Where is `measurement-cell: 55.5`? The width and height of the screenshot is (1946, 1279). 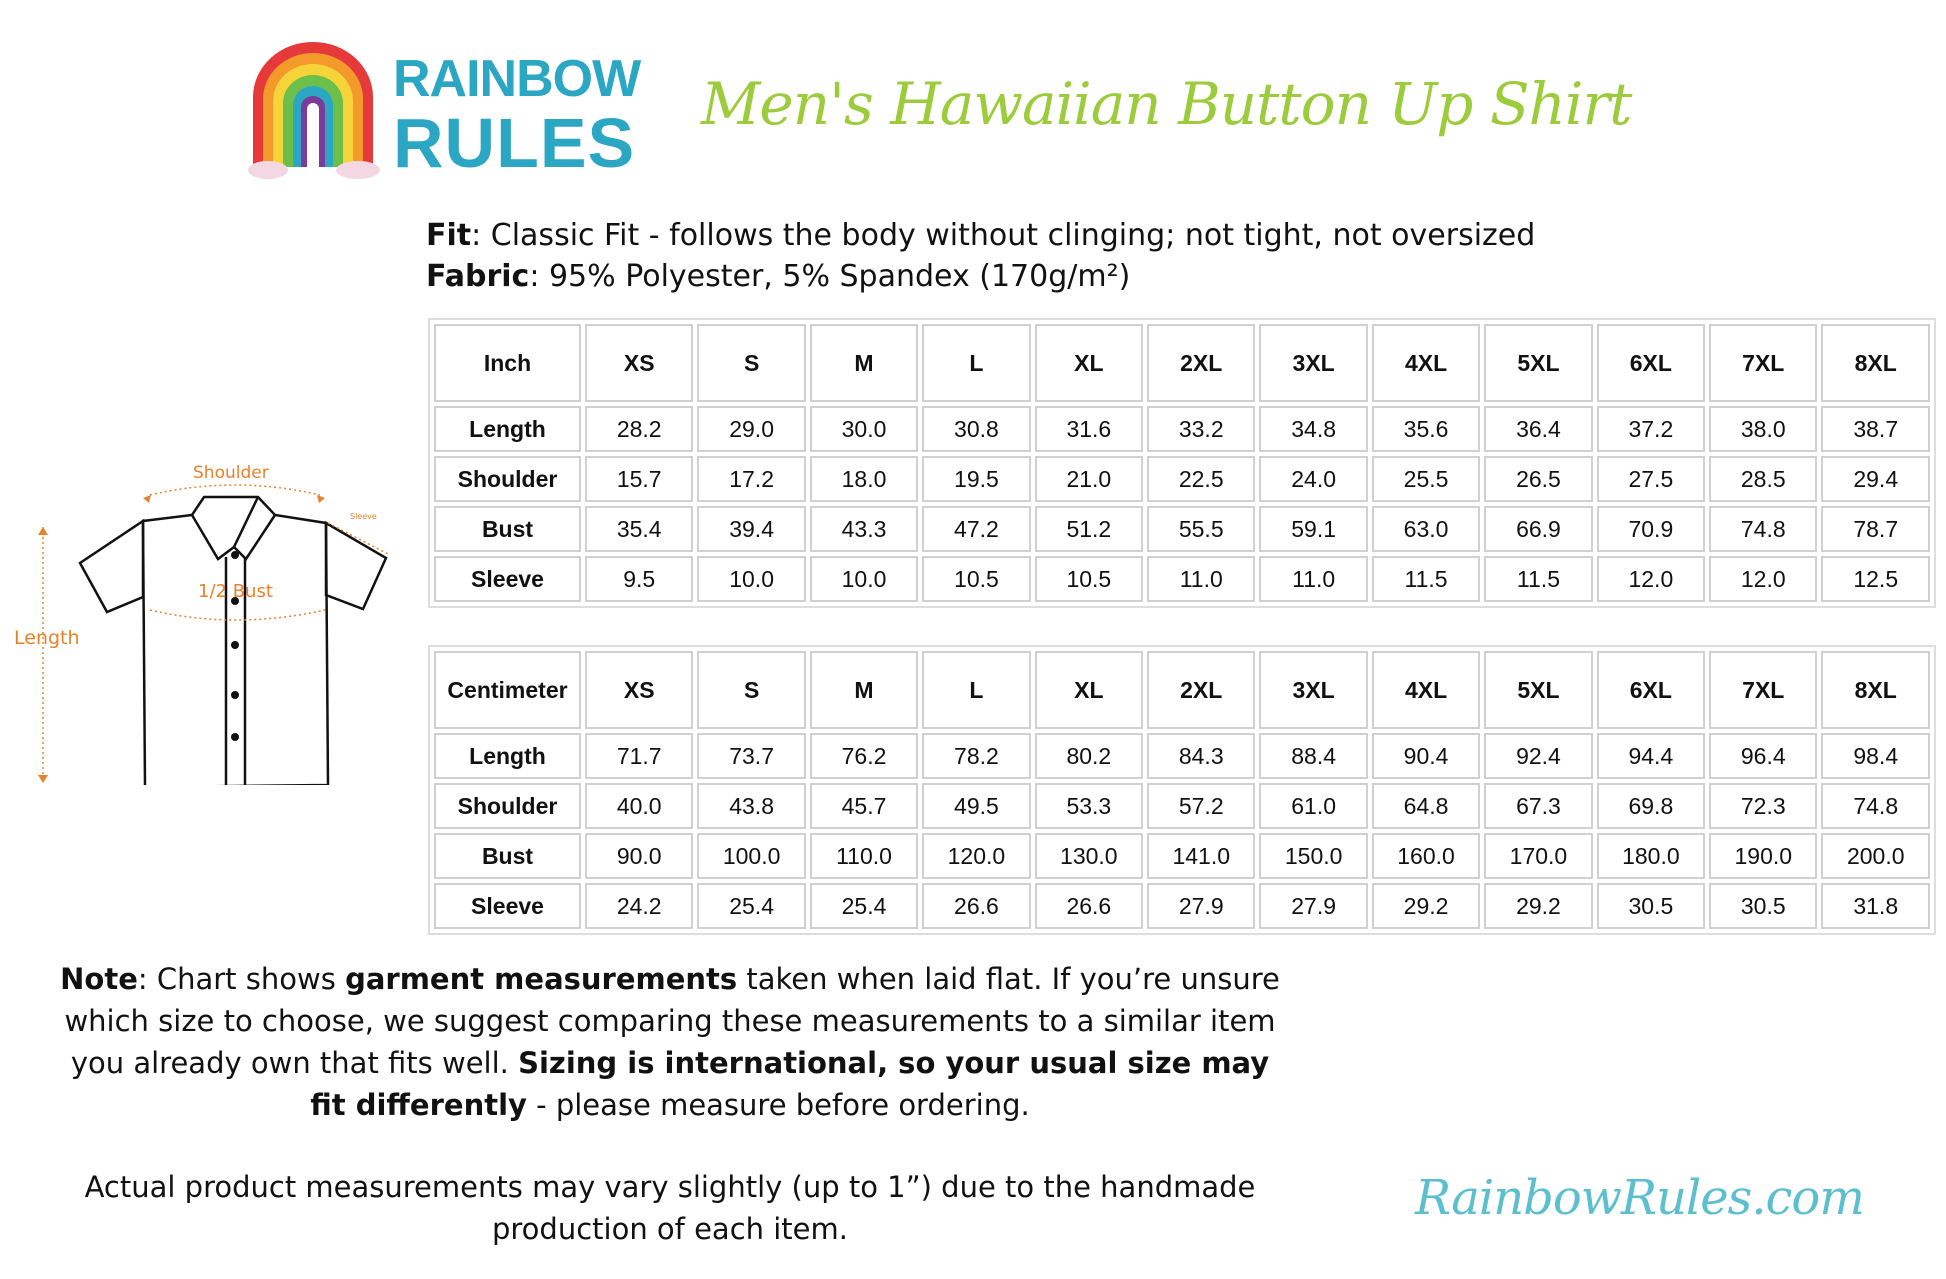
measurement-cell: 55.5 is located at coordinates (1201, 529).